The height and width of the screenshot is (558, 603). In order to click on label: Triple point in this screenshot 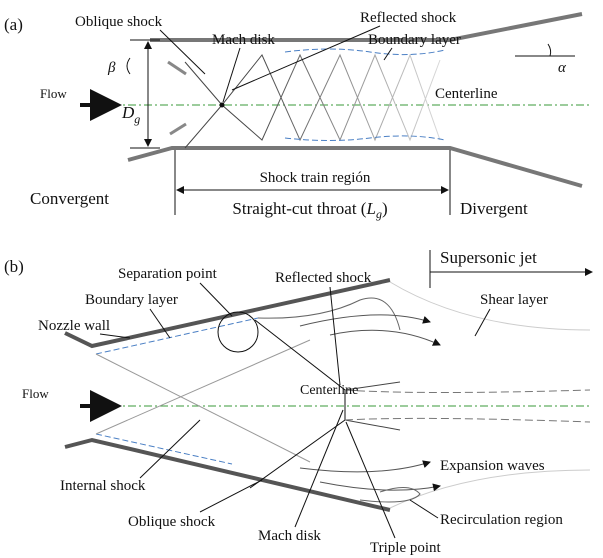, I will do `click(406, 548)`.